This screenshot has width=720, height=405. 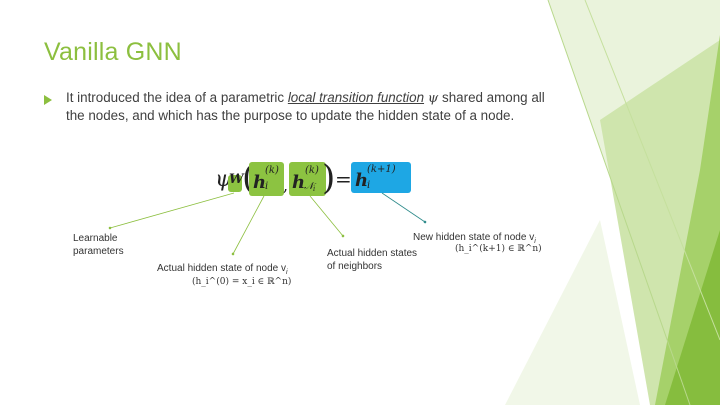 I want to click on hidden-state-highlight-box, so click(x=266, y=179).